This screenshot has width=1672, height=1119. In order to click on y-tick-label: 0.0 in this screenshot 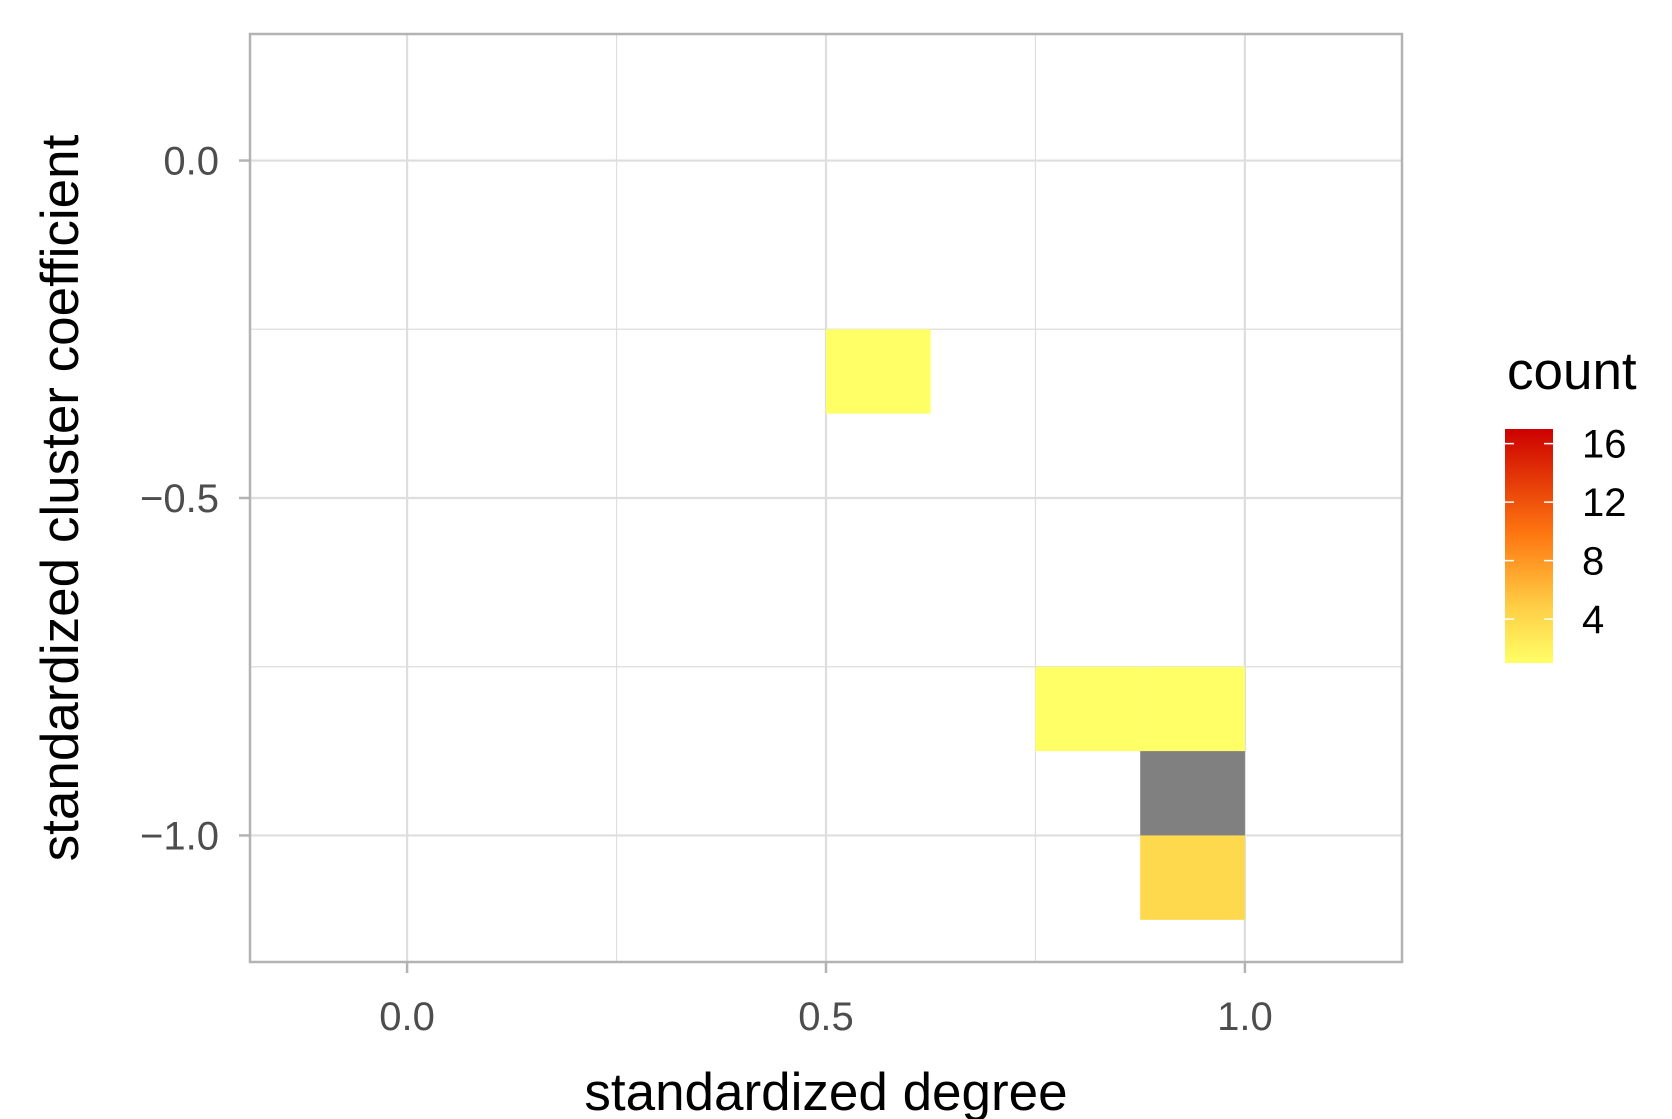, I will do `click(191, 162)`.